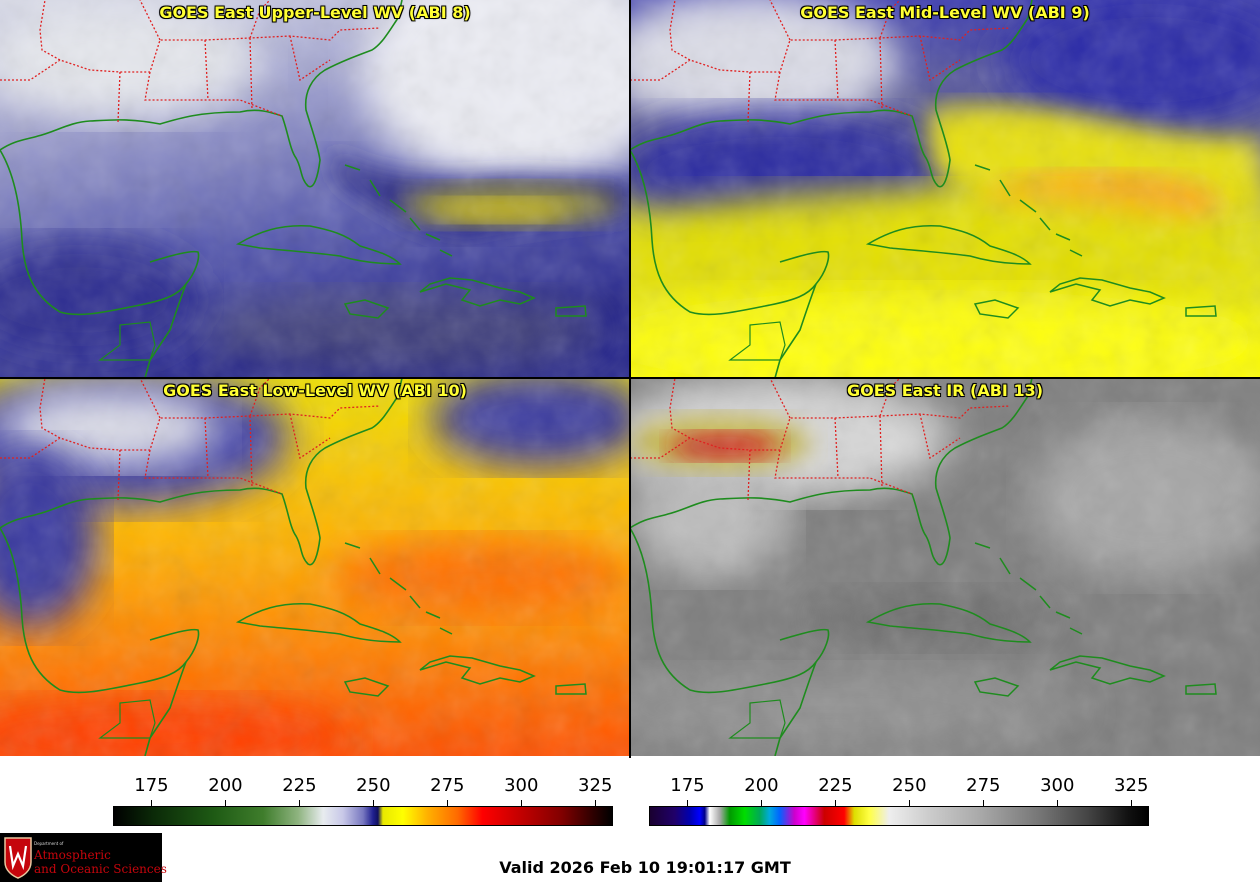 The width and height of the screenshot is (1260, 882). What do you see at coordinates (72, 855) in the screenshot?
I see `logo-line-1: Atmospheric` at bounding box center [72, 855].